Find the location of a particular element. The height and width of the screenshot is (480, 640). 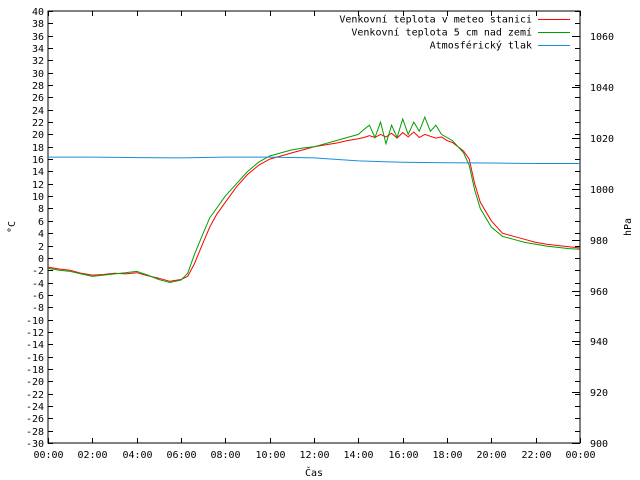

y-tick-label: 32 is located at coordinates (38, 61).